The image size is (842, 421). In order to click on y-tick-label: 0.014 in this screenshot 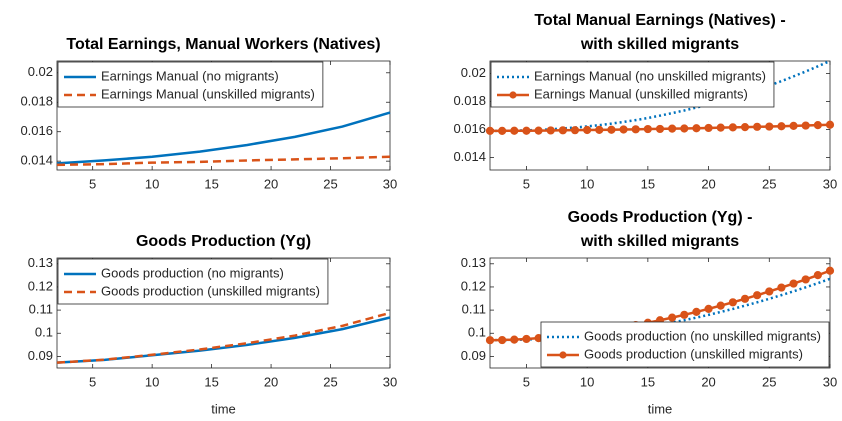, I will do `click(36, 160)`.